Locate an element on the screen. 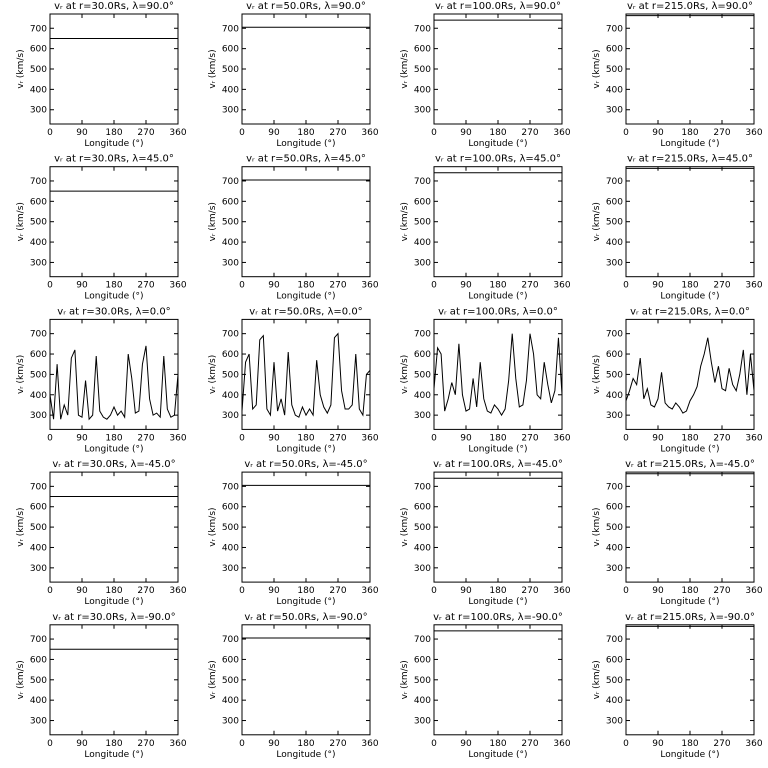 This screenshot has height=768, width=768. chart-title: vᵣ at r=30.0Rs, λ=90.0° is located at coordinates (114, 6).